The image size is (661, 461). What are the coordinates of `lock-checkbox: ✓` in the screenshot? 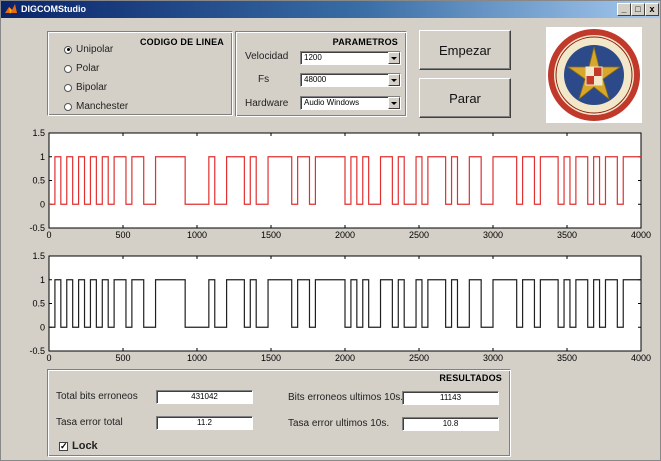 It's located at (63, 446).